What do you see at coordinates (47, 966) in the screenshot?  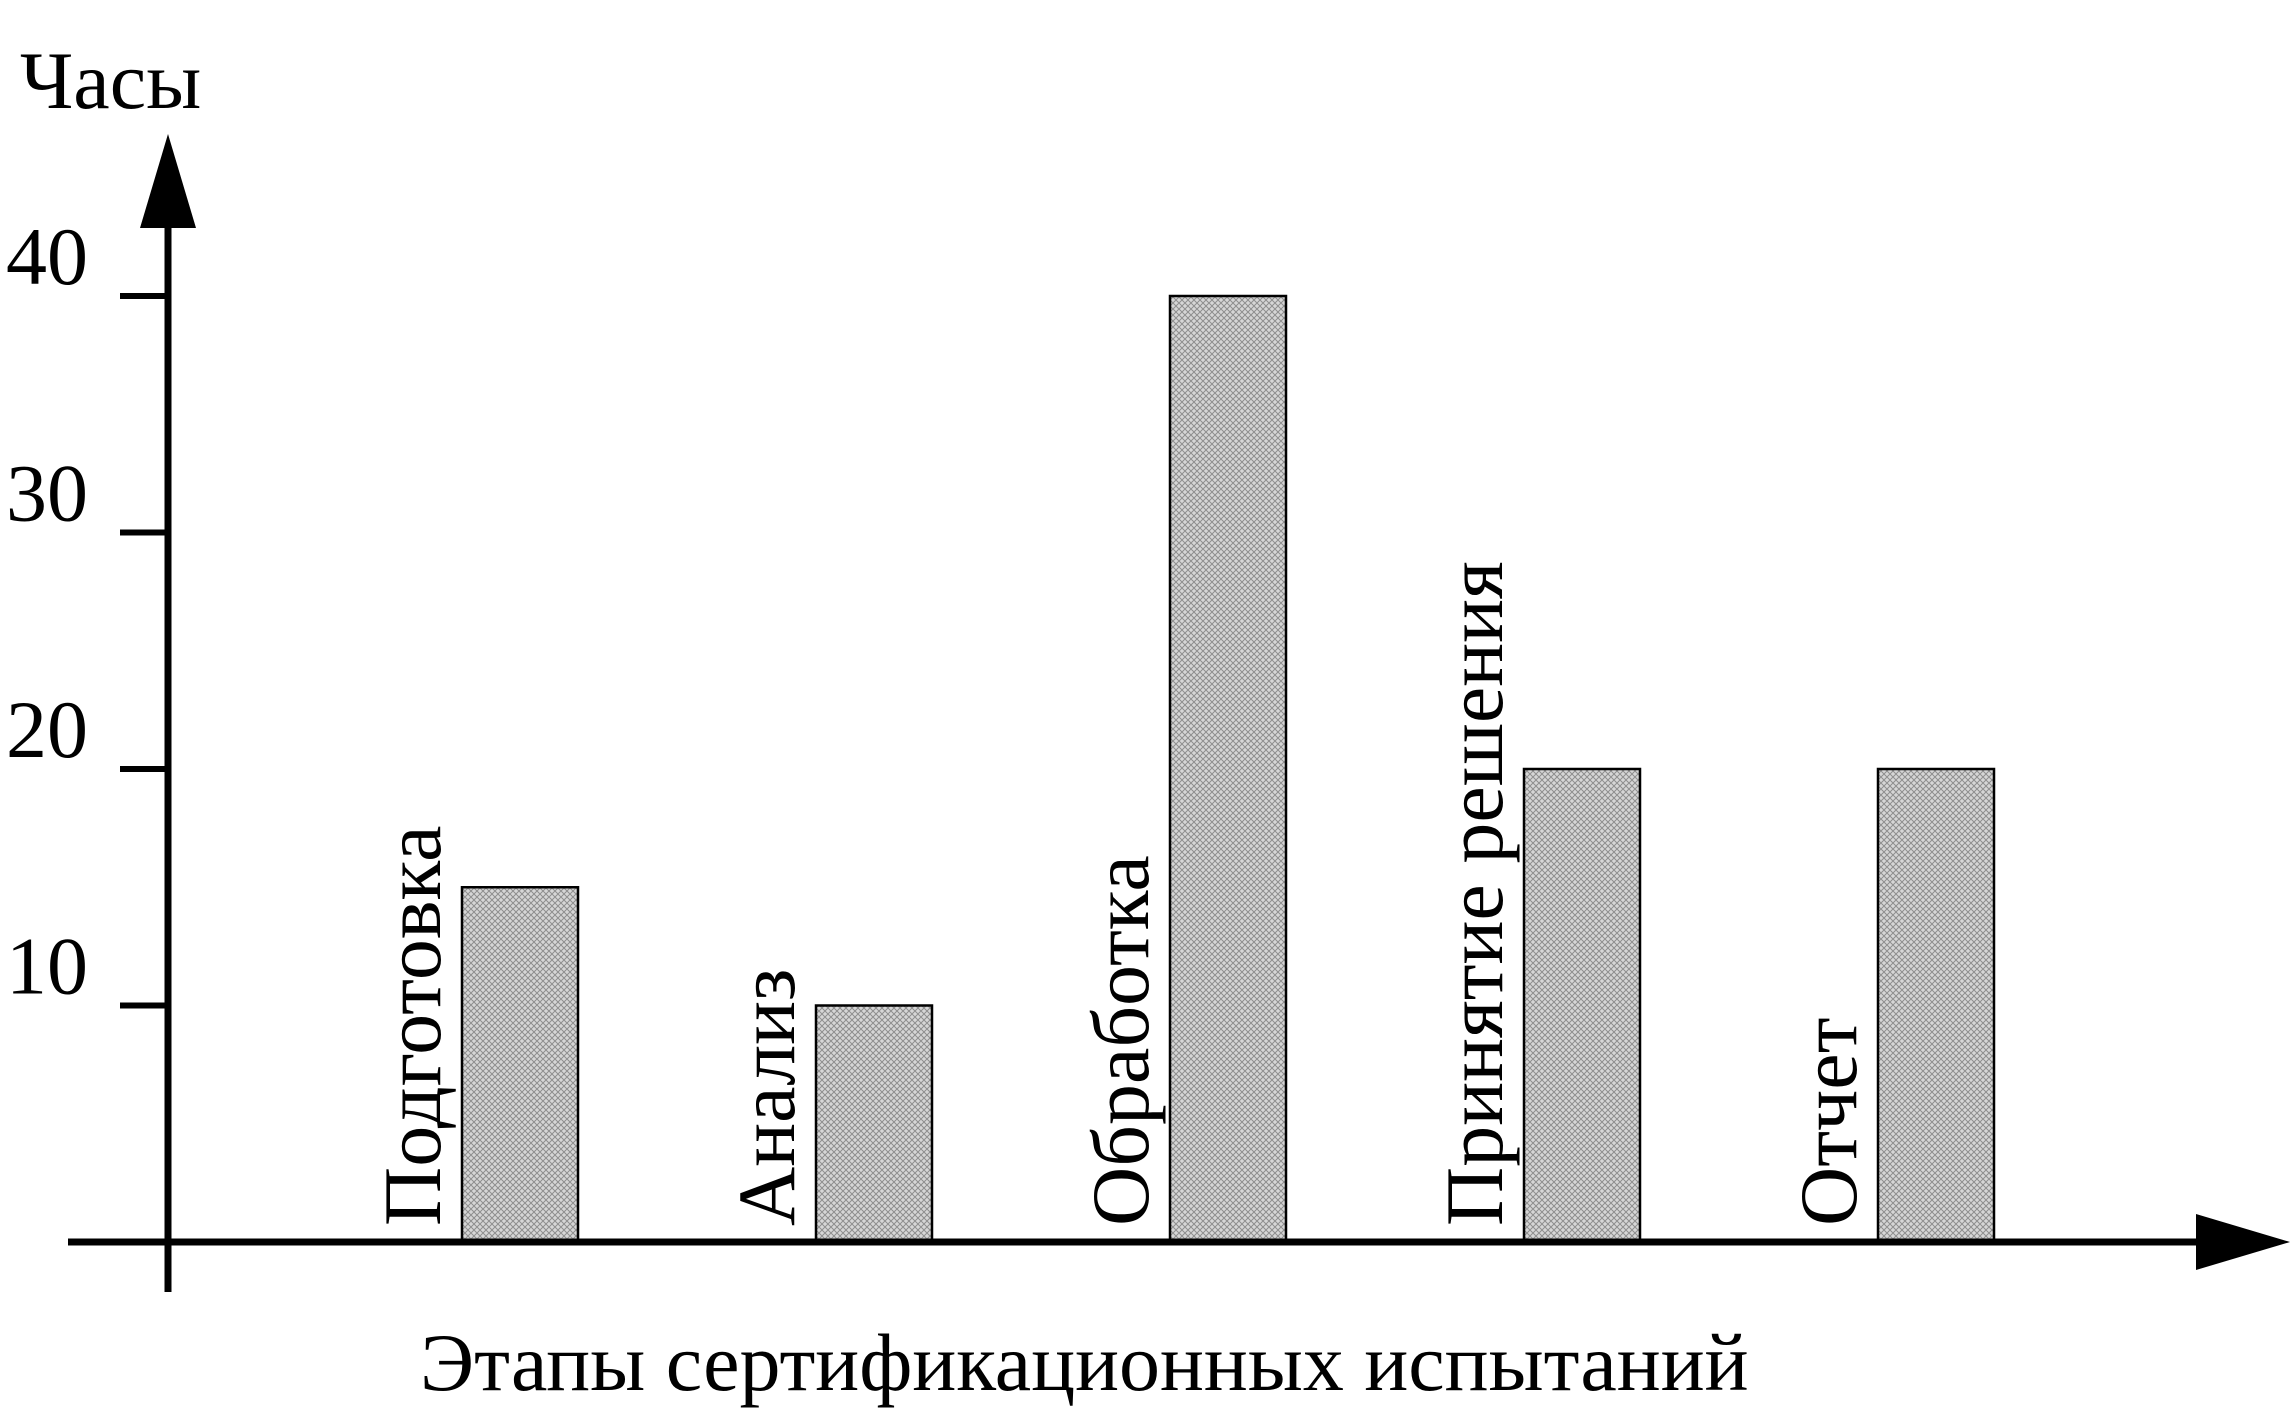 I see `y-tick-label: 10` at bounding box center [47, 966].